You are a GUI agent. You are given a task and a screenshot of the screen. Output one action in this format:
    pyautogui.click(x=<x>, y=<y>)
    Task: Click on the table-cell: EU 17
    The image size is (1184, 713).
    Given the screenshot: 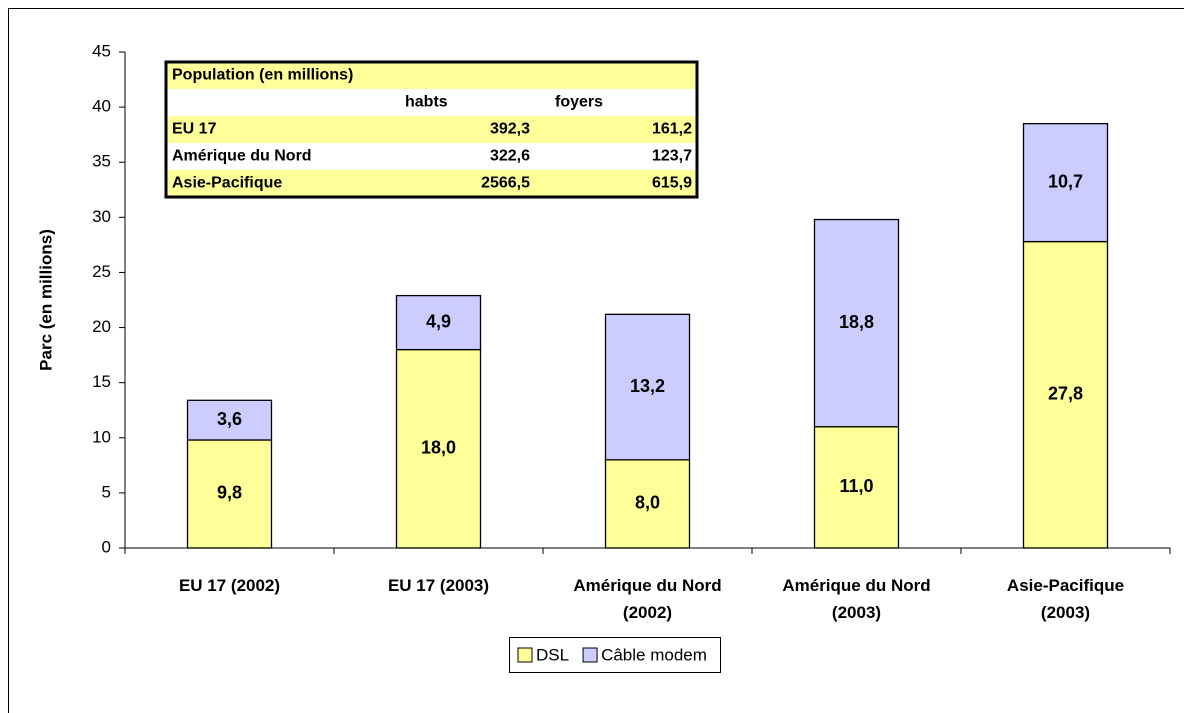 What is the action you would take?
    pyautogui.click(x=194, y=129)
    